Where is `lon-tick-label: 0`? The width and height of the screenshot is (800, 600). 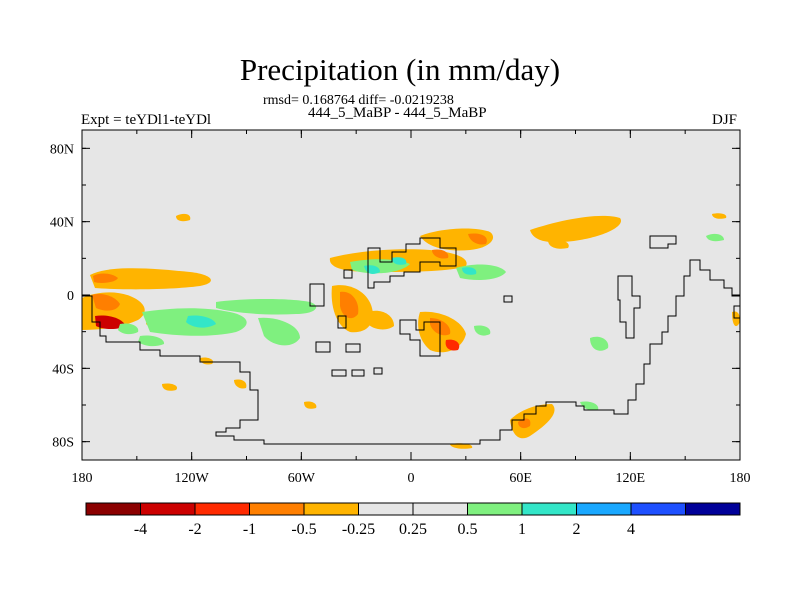
lon-tick-label: 0 is located at coordinates (411, 478).